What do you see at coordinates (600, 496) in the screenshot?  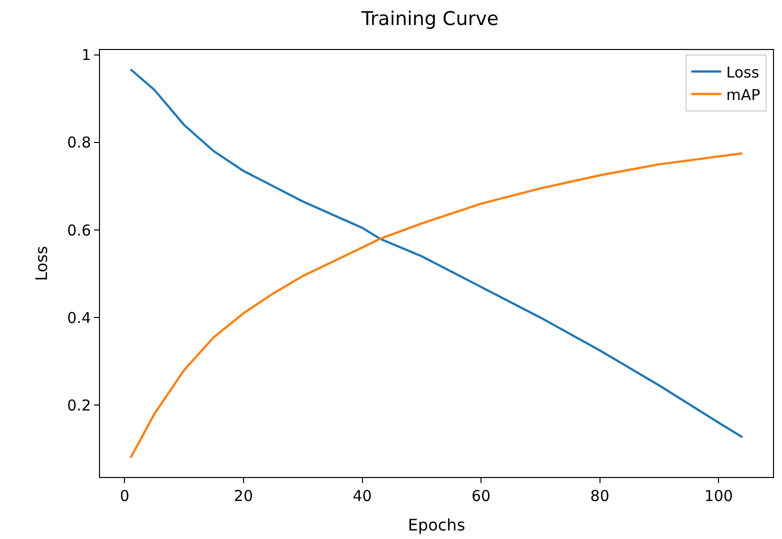 I see `x-tick-label: 80` at bounding box center [600, 496].